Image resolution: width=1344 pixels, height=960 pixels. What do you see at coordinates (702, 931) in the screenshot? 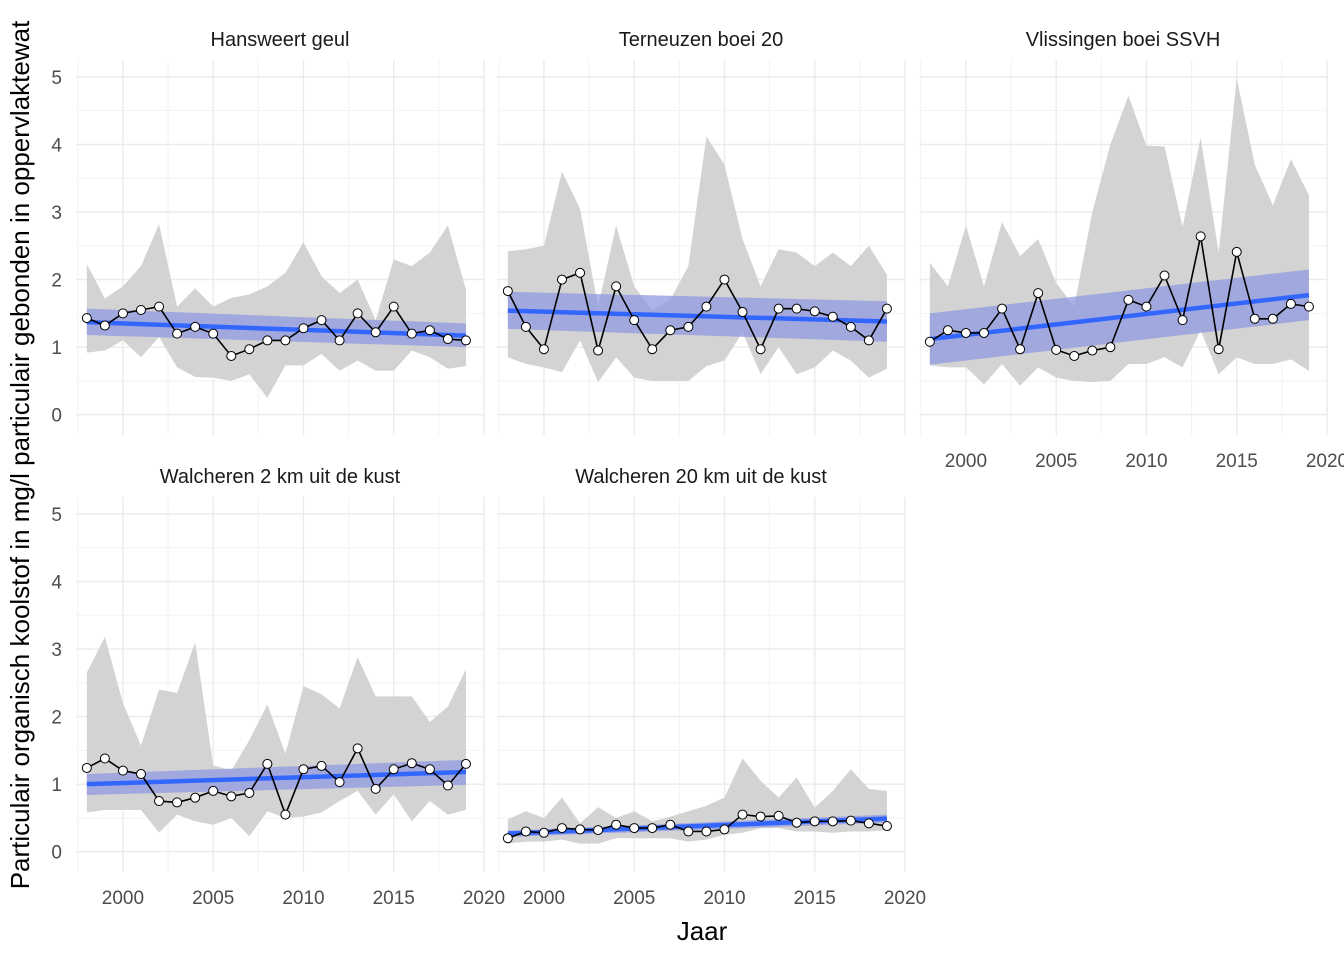
I see `x-axis-title: Jaar` at bounding box center [702, 931].